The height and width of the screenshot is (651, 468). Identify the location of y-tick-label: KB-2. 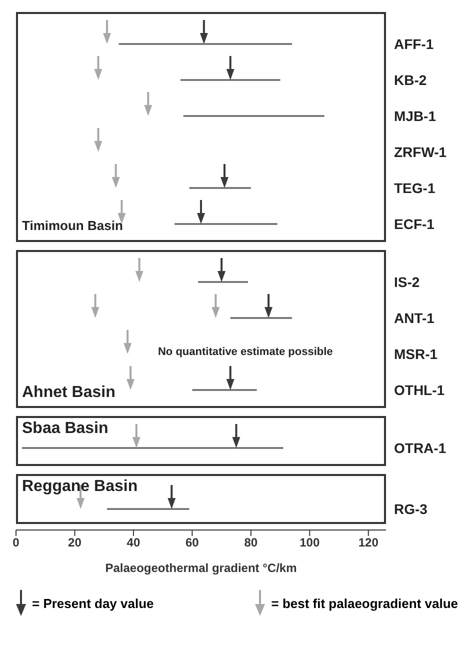
(410, 80).